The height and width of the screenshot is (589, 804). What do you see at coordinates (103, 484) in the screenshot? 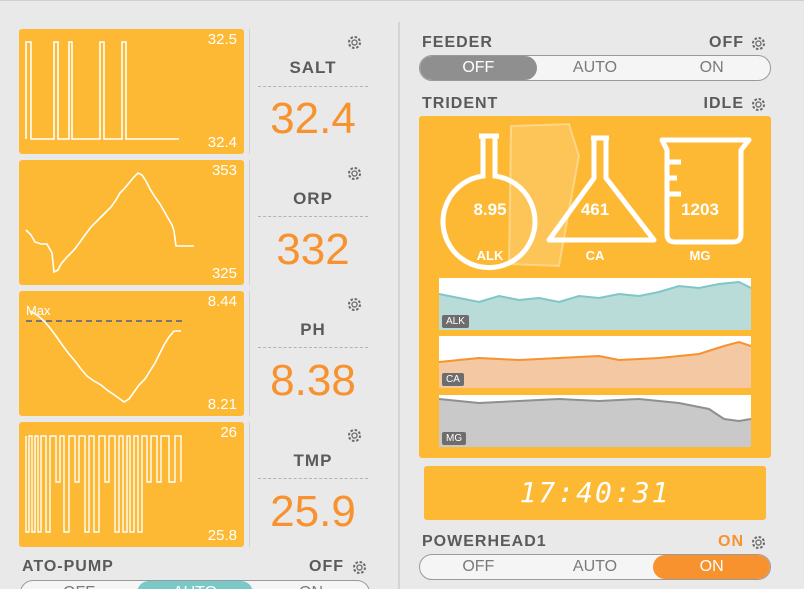
I see `tmp-trend-line` at bounding box center [103, 484].